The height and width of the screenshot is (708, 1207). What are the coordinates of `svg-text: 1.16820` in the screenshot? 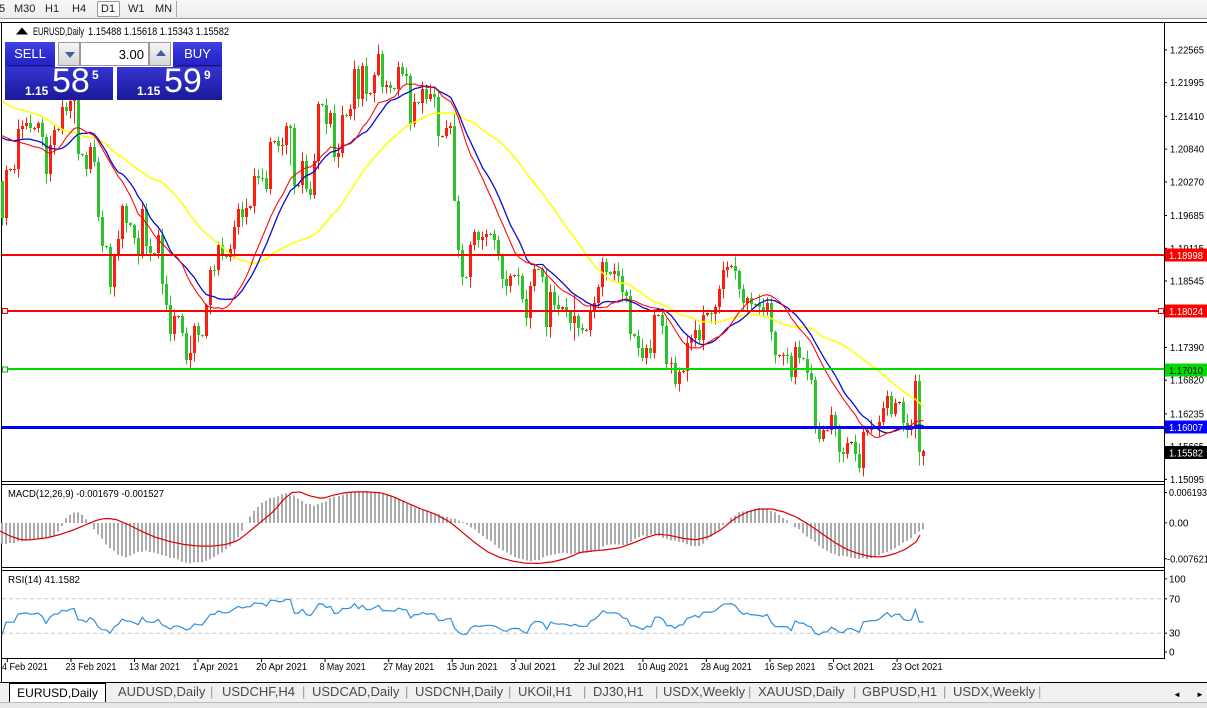 It's located at (1187, 381).